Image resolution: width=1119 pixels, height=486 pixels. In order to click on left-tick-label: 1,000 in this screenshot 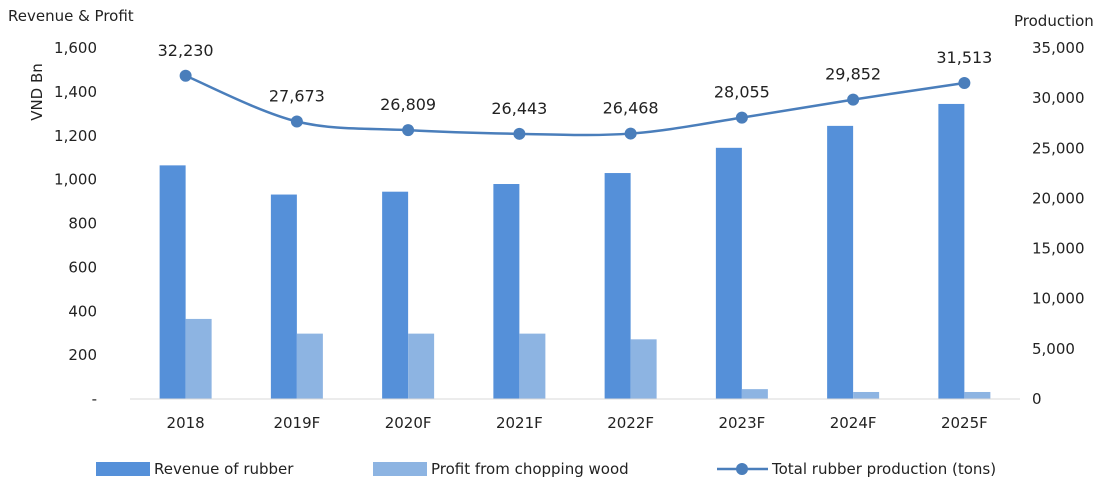, I will do `click(75, 180)`.